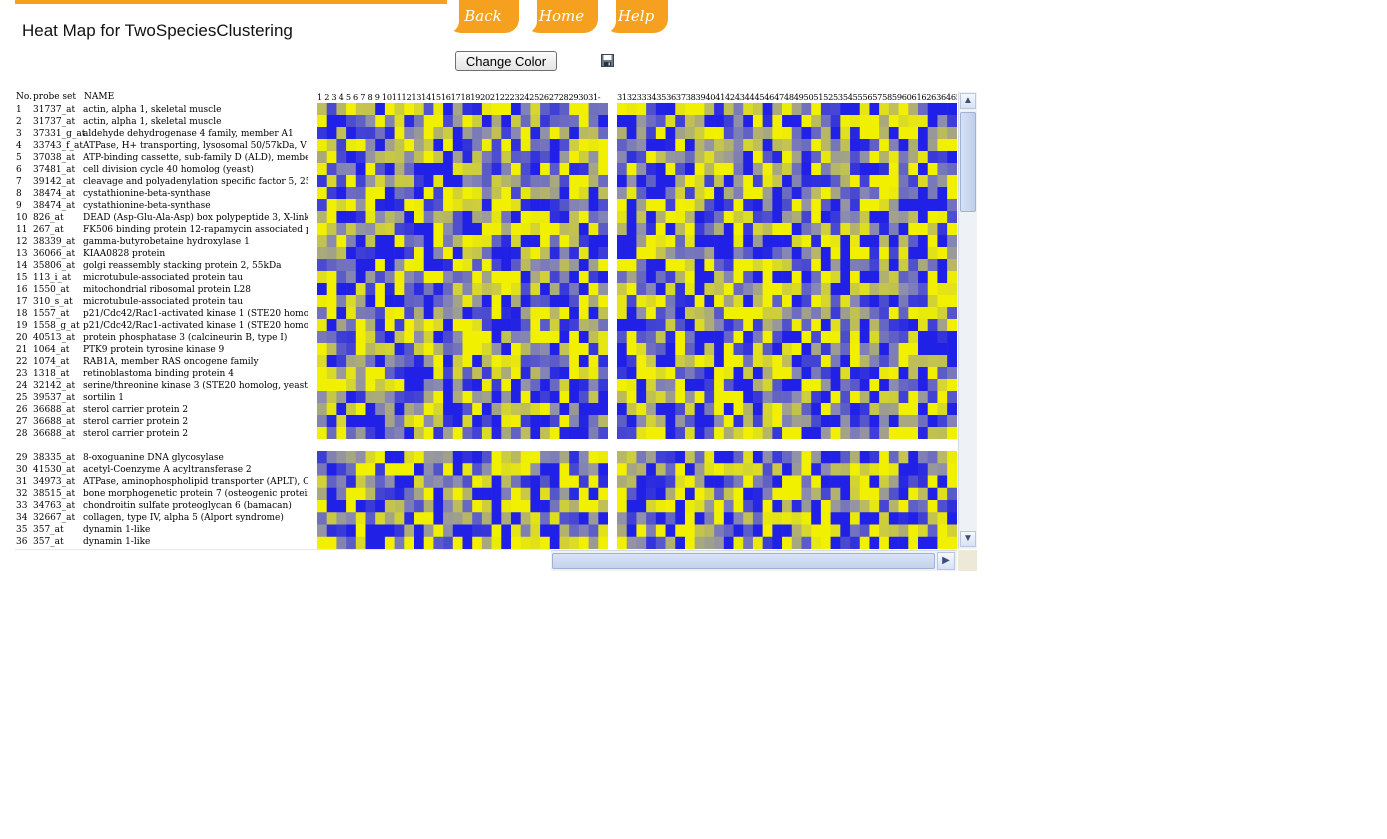 The height and width of the screenshot is (839, 1387). Describe the element at coordinates (561, 16) in the screenshot. I see `home-button: Home` at that location.